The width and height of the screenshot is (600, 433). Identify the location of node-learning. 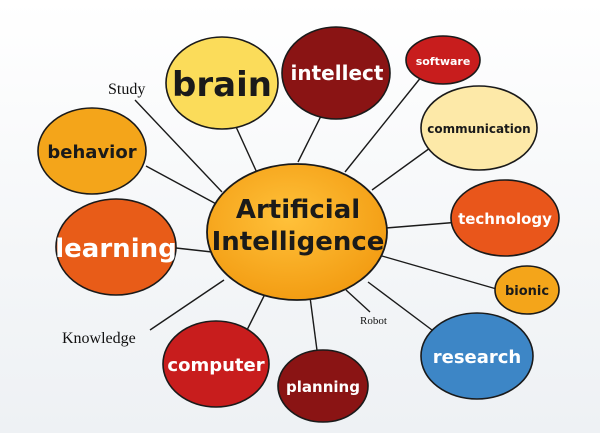
(116, 247).